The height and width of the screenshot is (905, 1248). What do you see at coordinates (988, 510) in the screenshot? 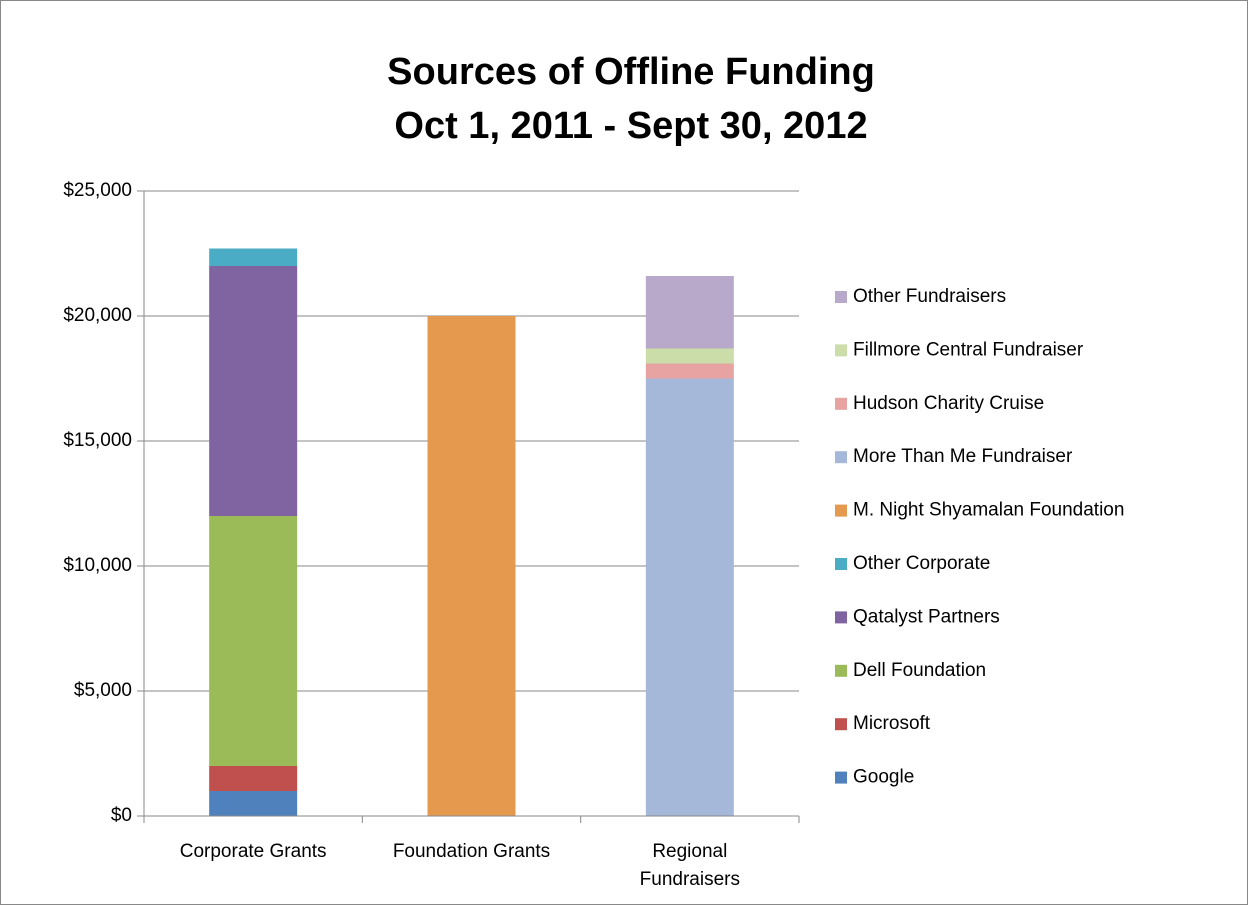
I see `legend-label: M. Night Shyamalan Foundation` at bounding box center [988, 510].